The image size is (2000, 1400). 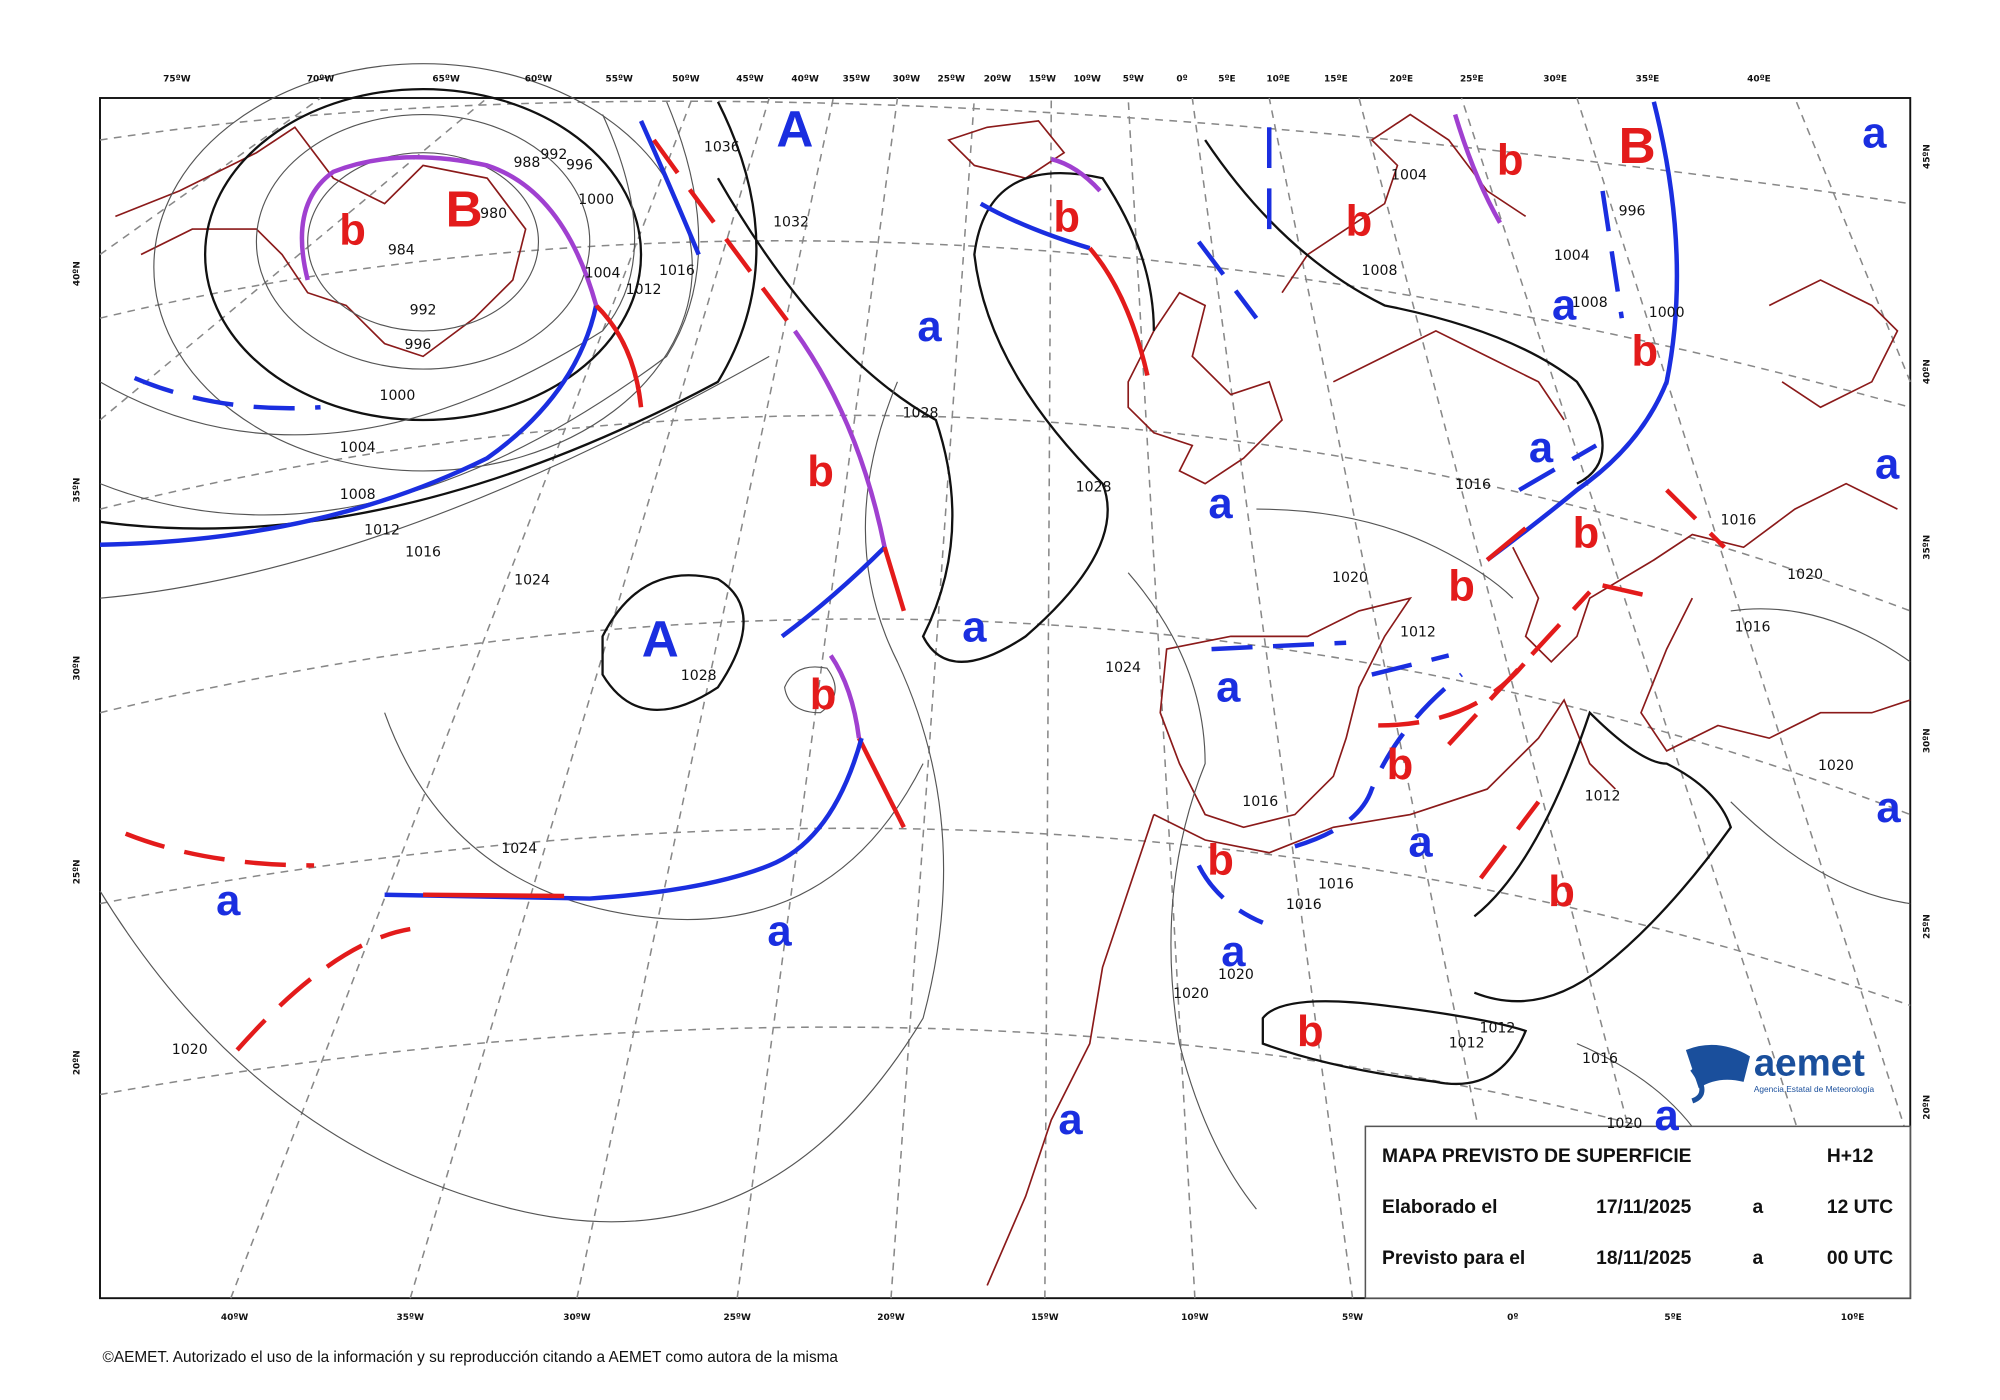 What do you see at coordinates (857, 79) in the screenshot?
I see `top-coordinate-label: 35ºW` at bounding box center [857, 79].